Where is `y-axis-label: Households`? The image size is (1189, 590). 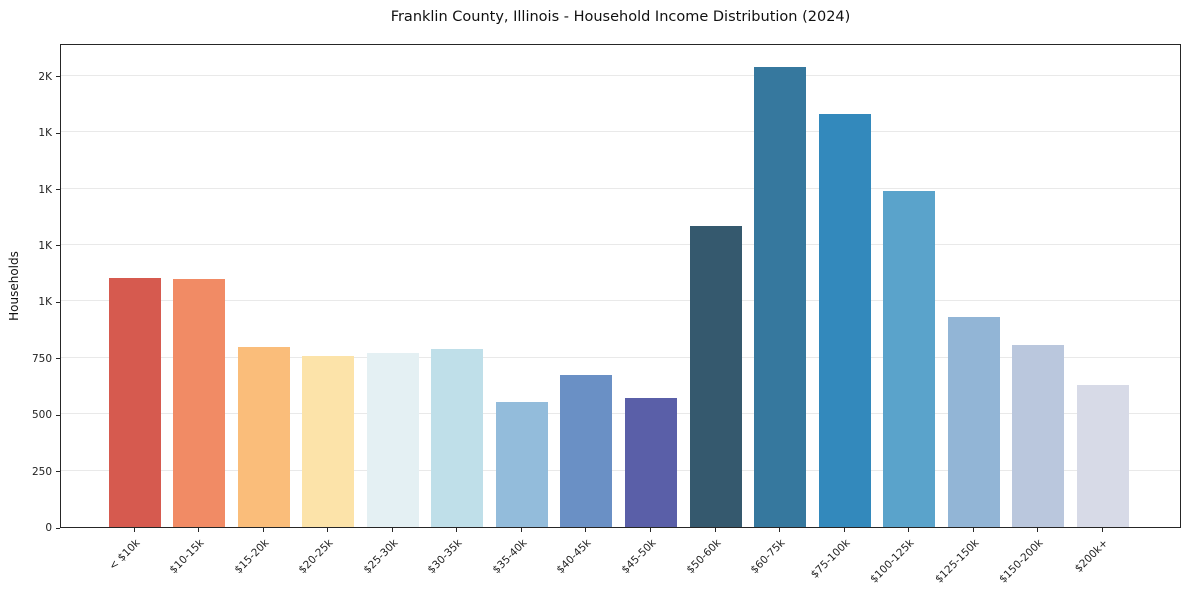
y-axis-label: Households is located at coordinates (14, 286).